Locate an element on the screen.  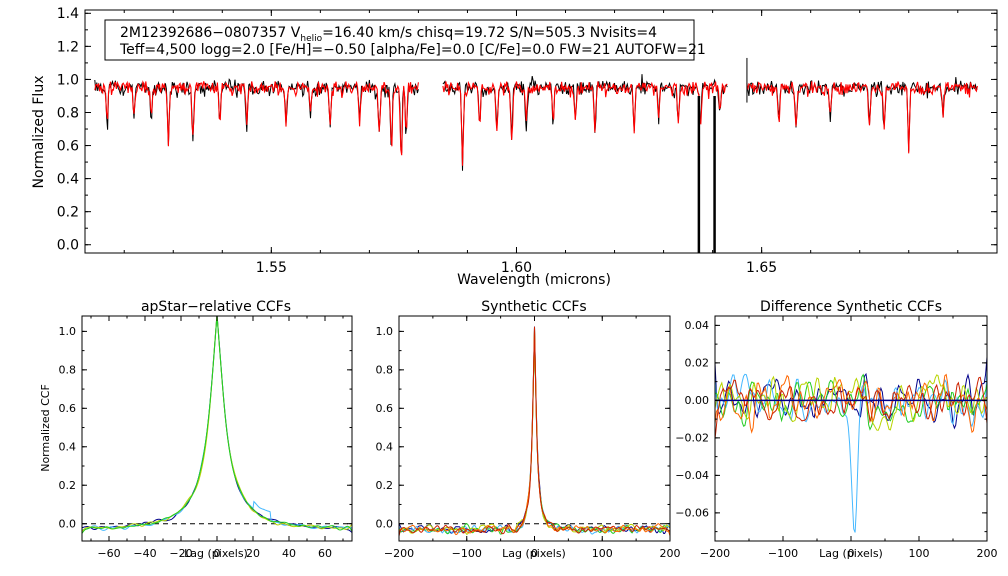
apstar-ccf-xtick-label: −20 is located at coordinates (180, 553).